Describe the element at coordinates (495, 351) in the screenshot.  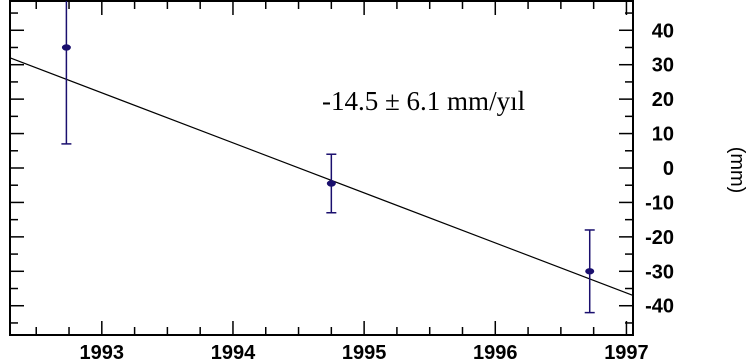
I see `x-tick-label: 1996` at that location.